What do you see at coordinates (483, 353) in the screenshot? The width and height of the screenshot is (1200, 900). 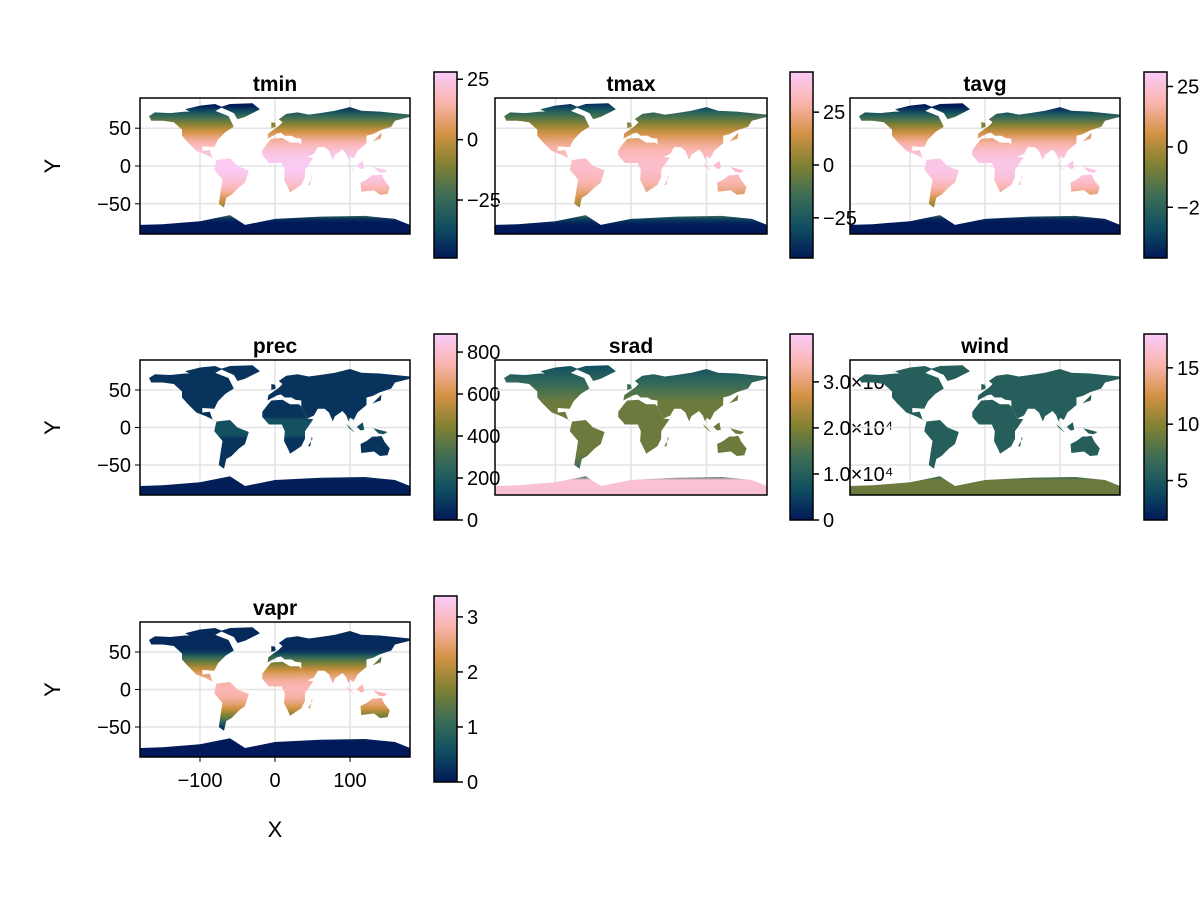 I see `colorbar-tick-label: 800` at bounding box center [483, 353].